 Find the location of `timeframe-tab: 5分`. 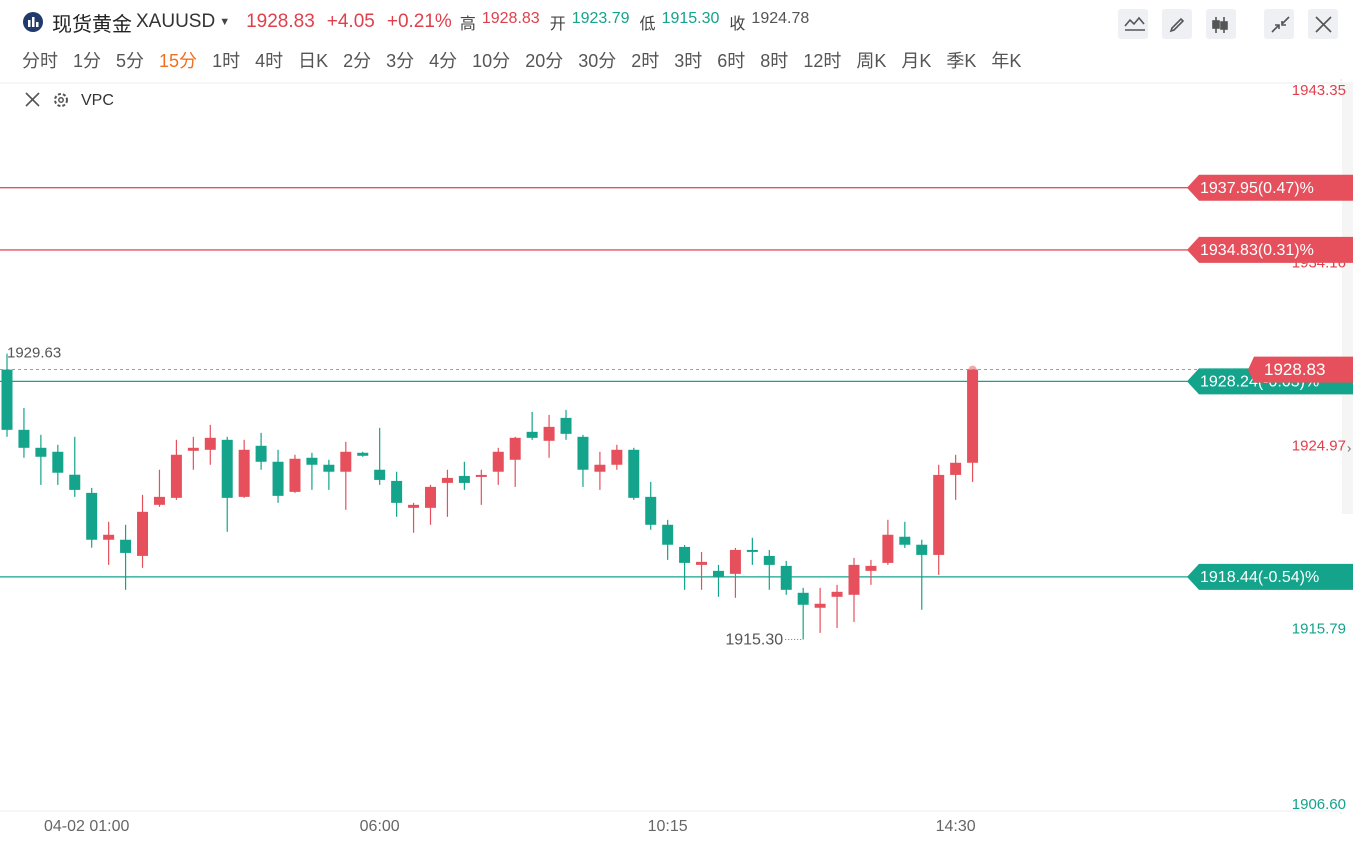

timeframe-tab: 5分 is located at coordinates (130, 61).